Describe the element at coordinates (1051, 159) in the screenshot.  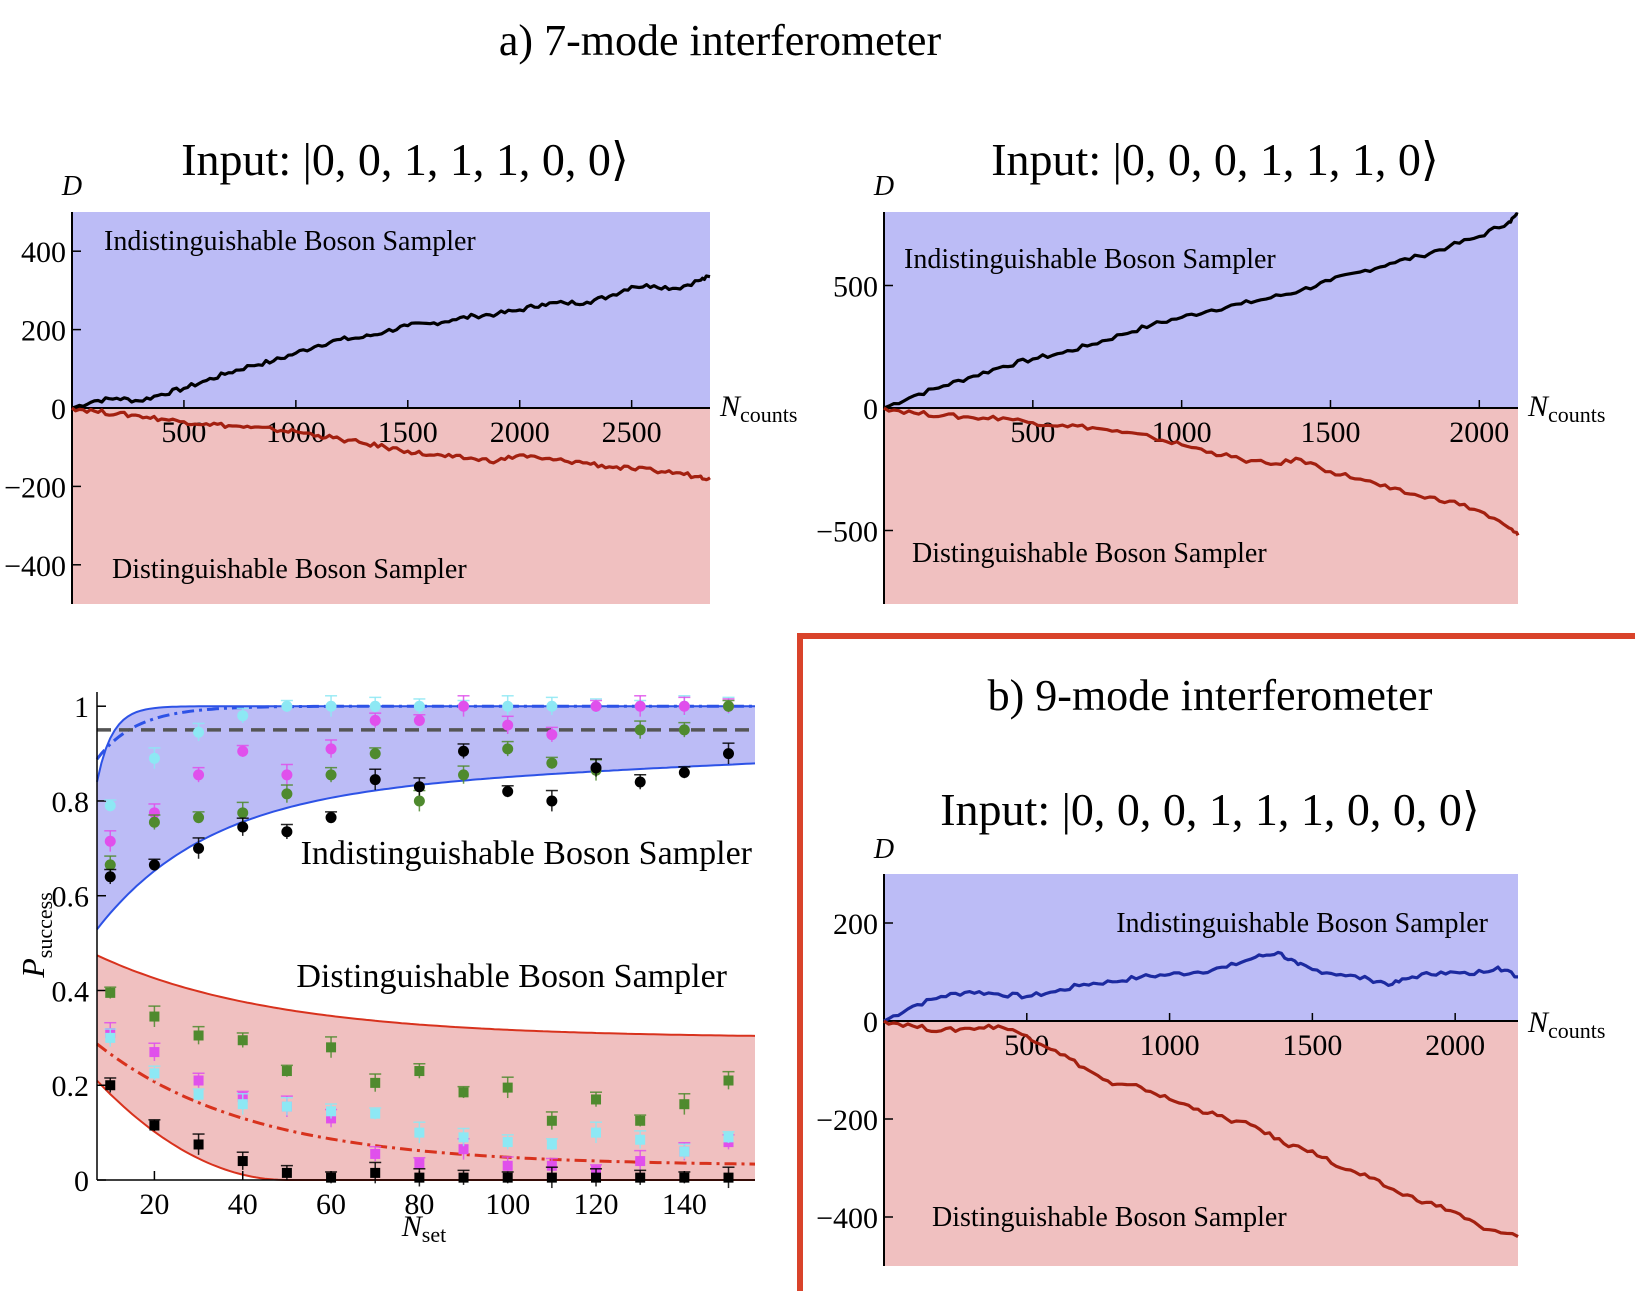
I see `input-prefix: Input:` at that location.